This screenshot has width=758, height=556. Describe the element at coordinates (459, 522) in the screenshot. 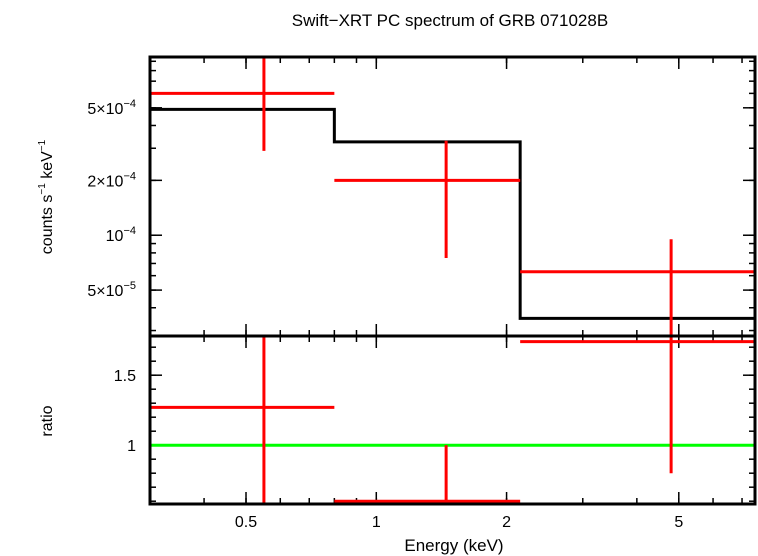

I see `x-tick-labels: 0.5 1 2 5` at that location.